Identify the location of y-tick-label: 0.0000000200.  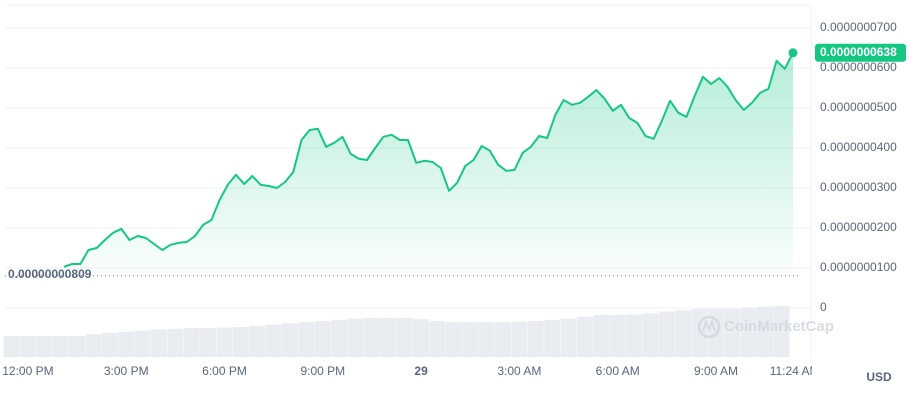
(858, 227).